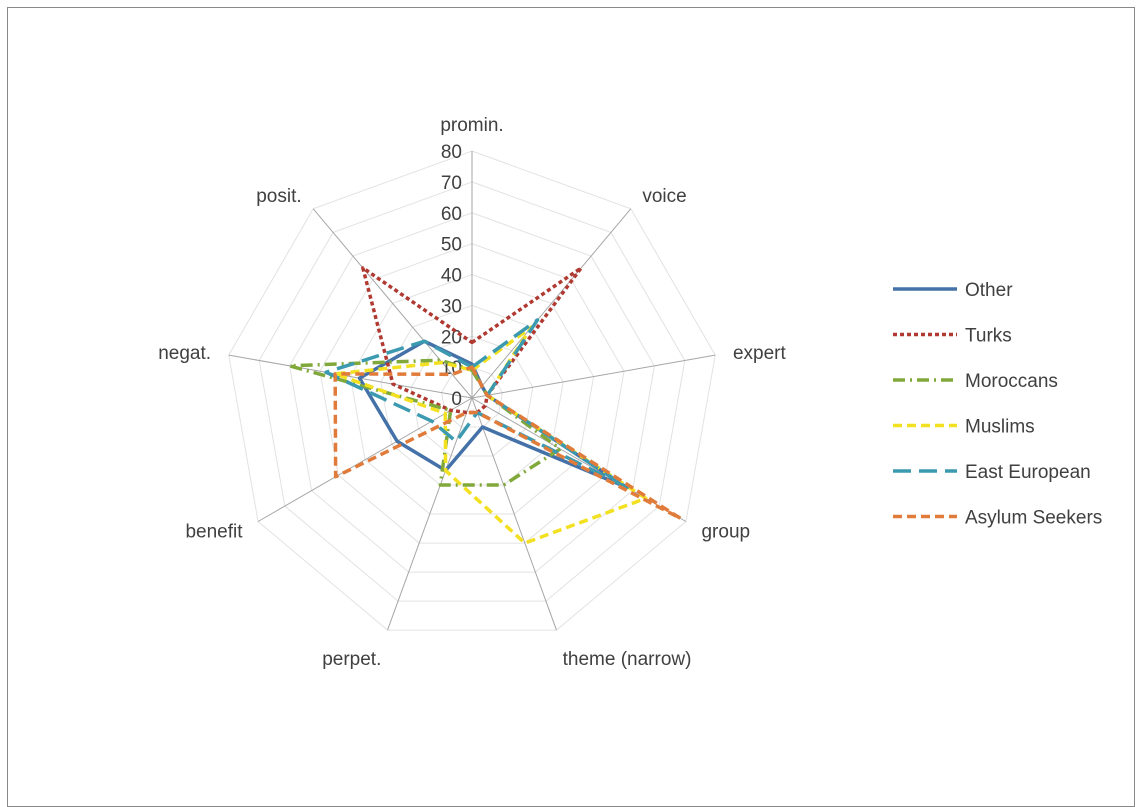 Image resolution: width=1136 pixels, height=807 pixels. I want to click on series-layer, so click(485, 405).